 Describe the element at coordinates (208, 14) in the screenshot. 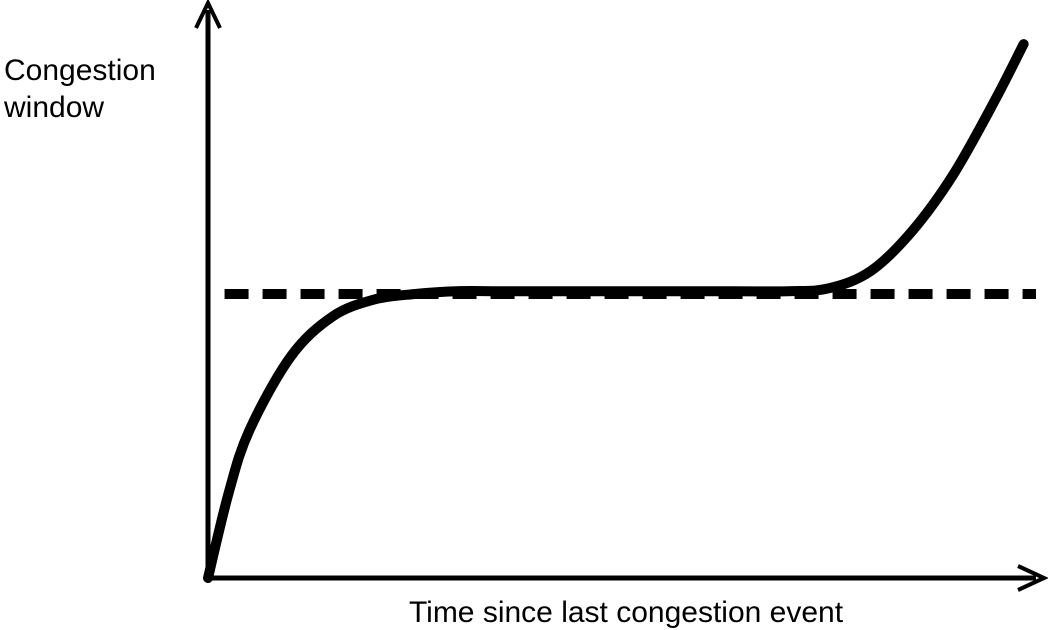

I see `y-axis-arrow-icon` at that location.